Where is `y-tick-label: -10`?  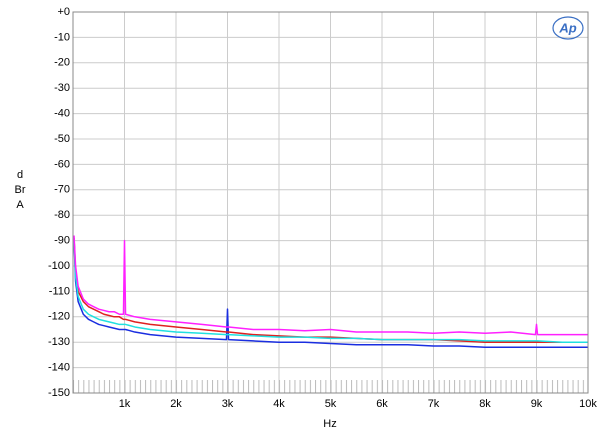
y-tick-label: -10 is located at coordinates (62, 37).